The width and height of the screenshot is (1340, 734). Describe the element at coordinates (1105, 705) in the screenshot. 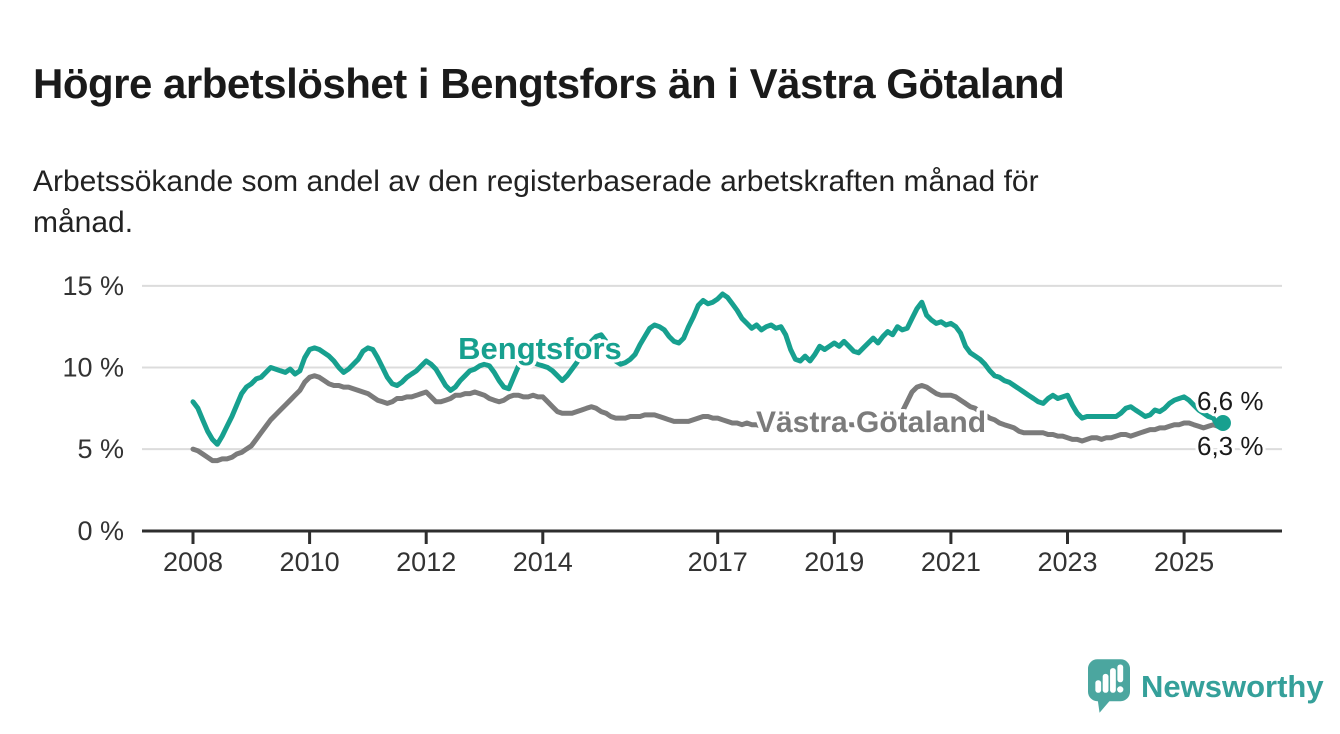

I see `speech-bubble-tail` at that location.